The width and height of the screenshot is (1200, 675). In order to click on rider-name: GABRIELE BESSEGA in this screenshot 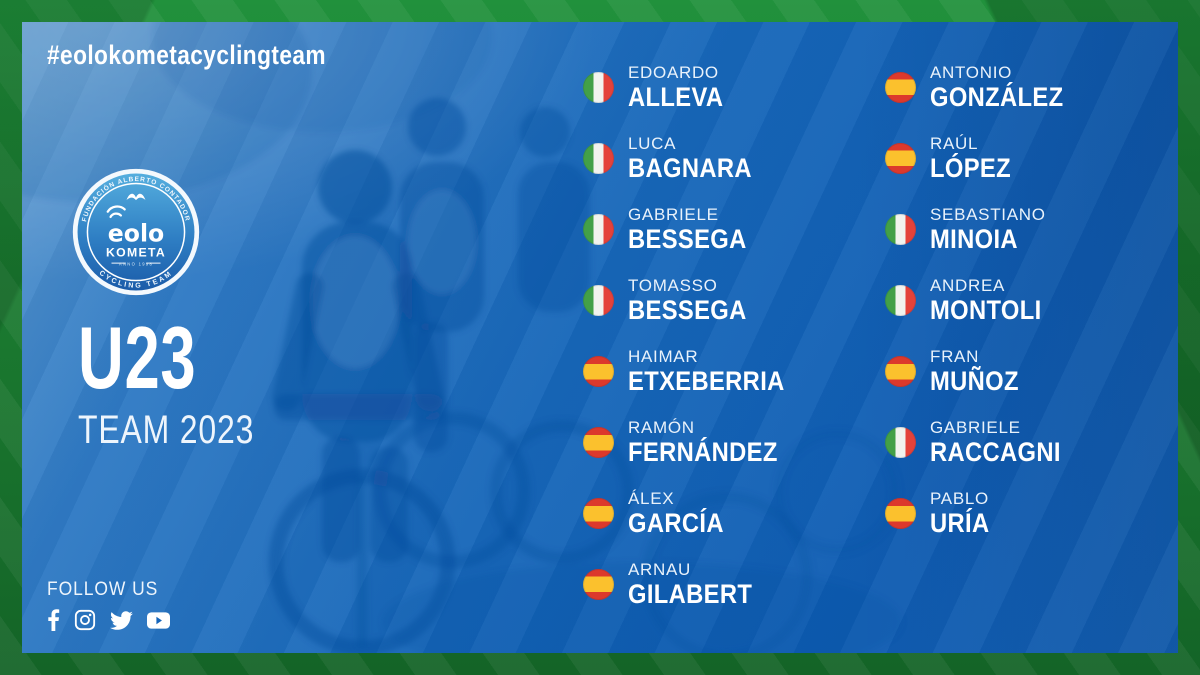, I will do `click(695, 229)`.